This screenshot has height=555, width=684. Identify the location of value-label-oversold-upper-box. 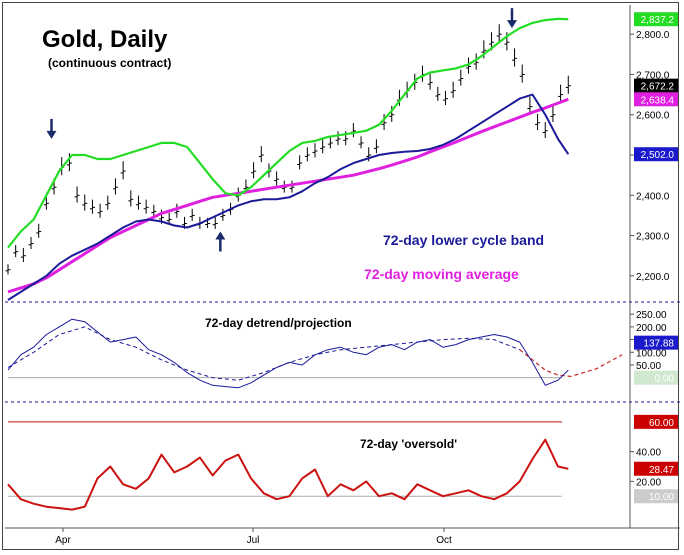
(656, 421).